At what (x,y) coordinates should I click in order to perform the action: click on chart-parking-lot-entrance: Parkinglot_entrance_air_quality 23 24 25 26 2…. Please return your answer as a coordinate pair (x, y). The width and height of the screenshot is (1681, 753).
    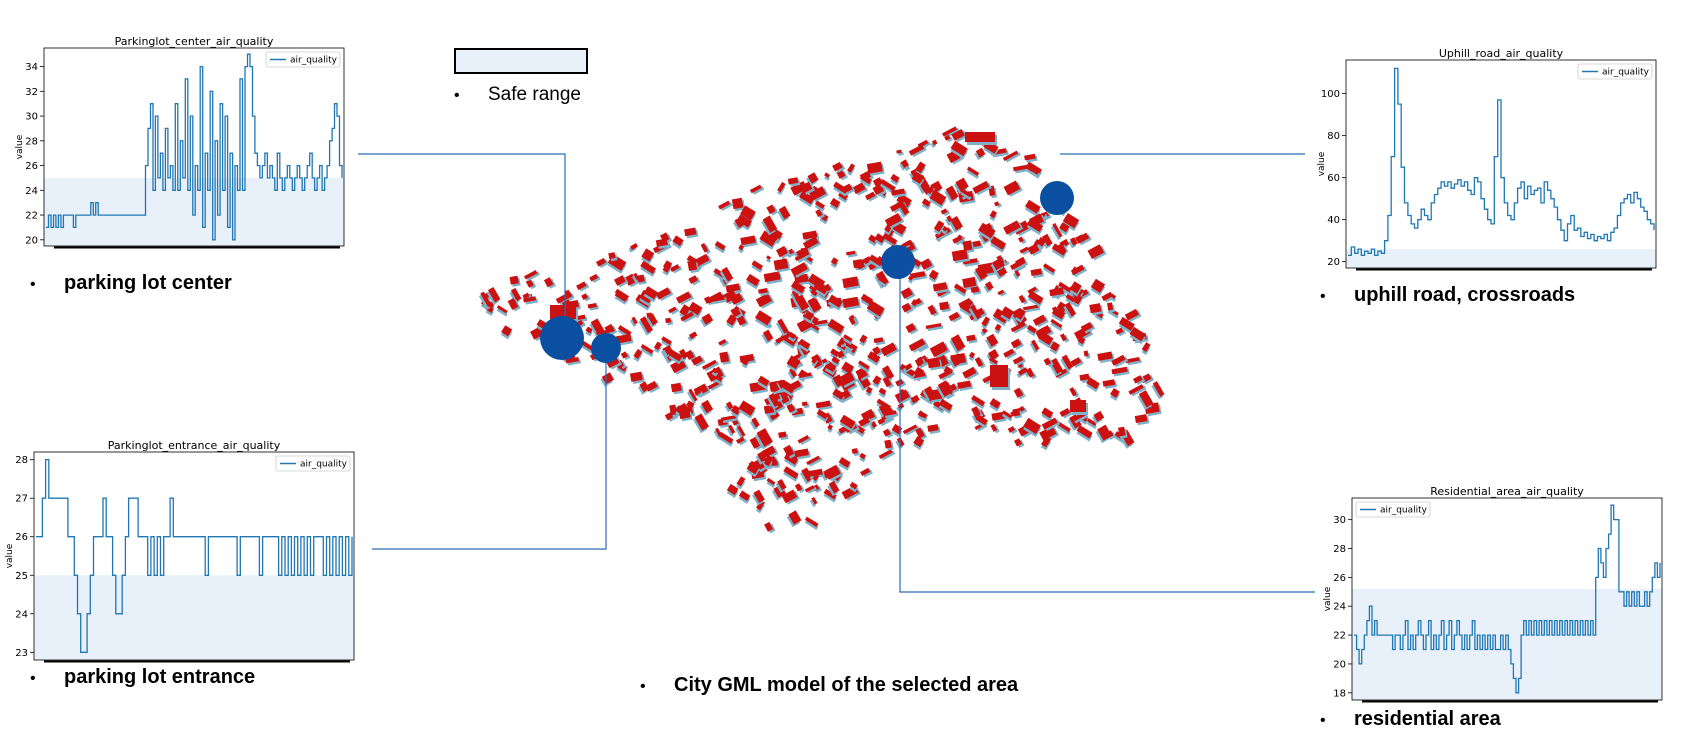
    Looking at the image, I should click on (180, 553).